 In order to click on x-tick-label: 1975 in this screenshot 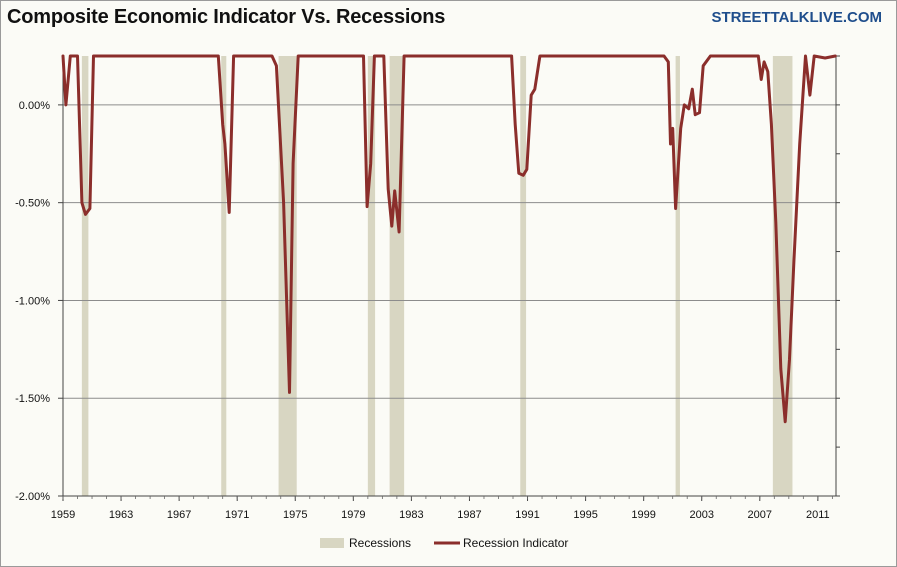, I will do `click(295, 515)`.